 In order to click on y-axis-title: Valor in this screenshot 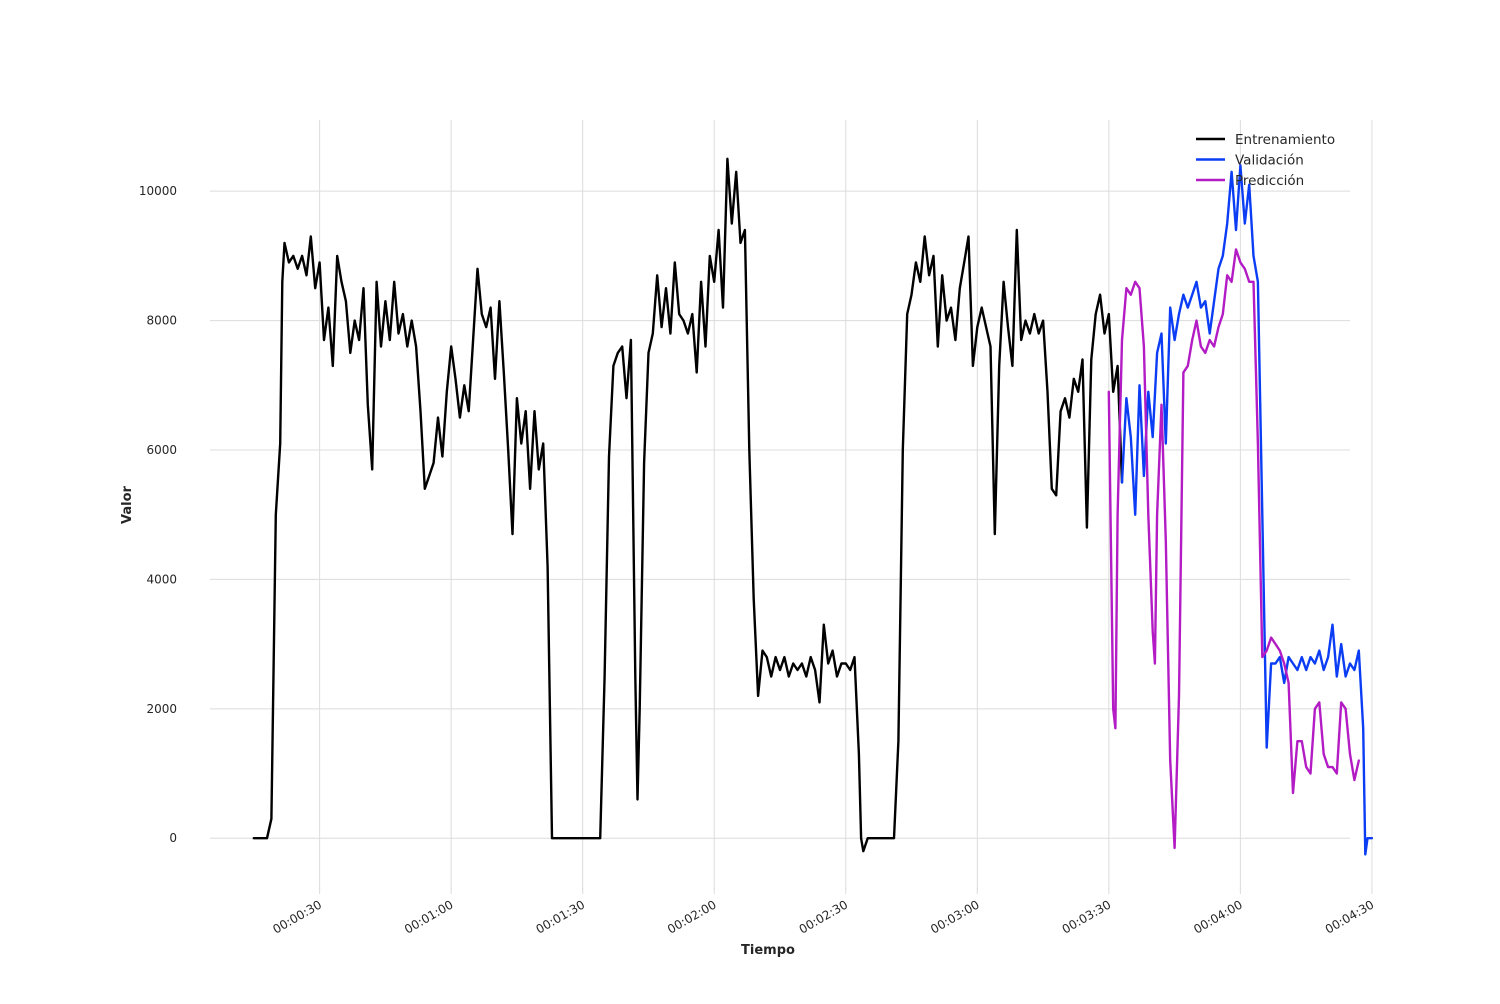, I will do `click(127, 504)`.